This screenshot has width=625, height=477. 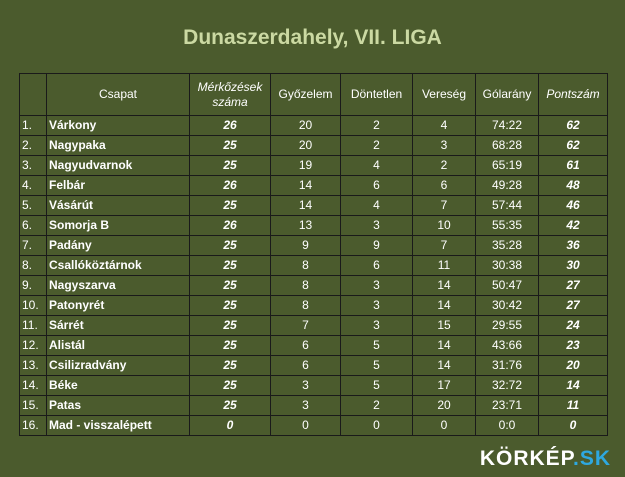 I want to click on cell-losses: 11, so click(x=444, y=265).